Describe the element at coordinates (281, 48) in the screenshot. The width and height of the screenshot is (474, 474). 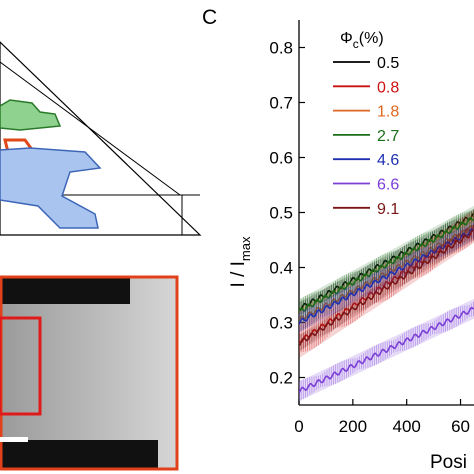
I see `y-tick-label: 0.8` at that location.